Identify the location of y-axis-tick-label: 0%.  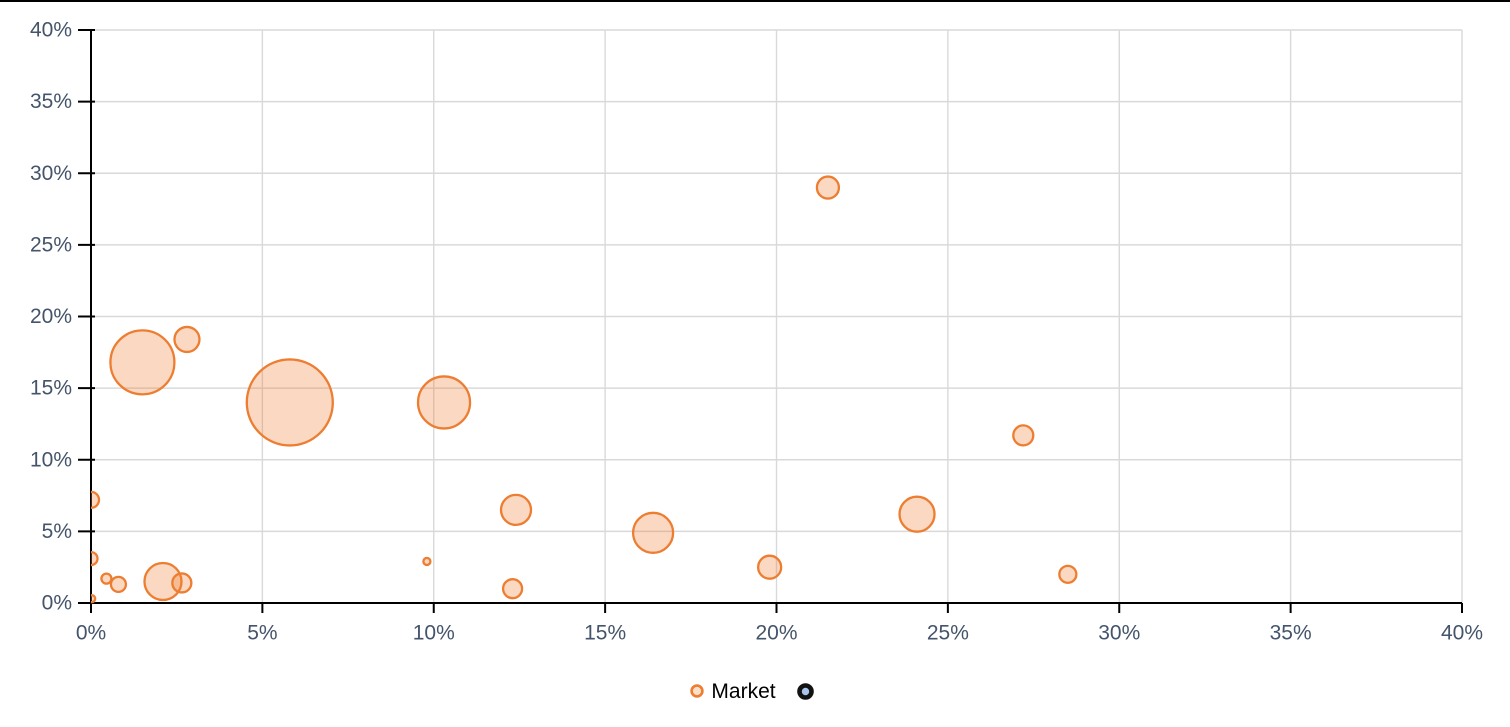
(57, 603).